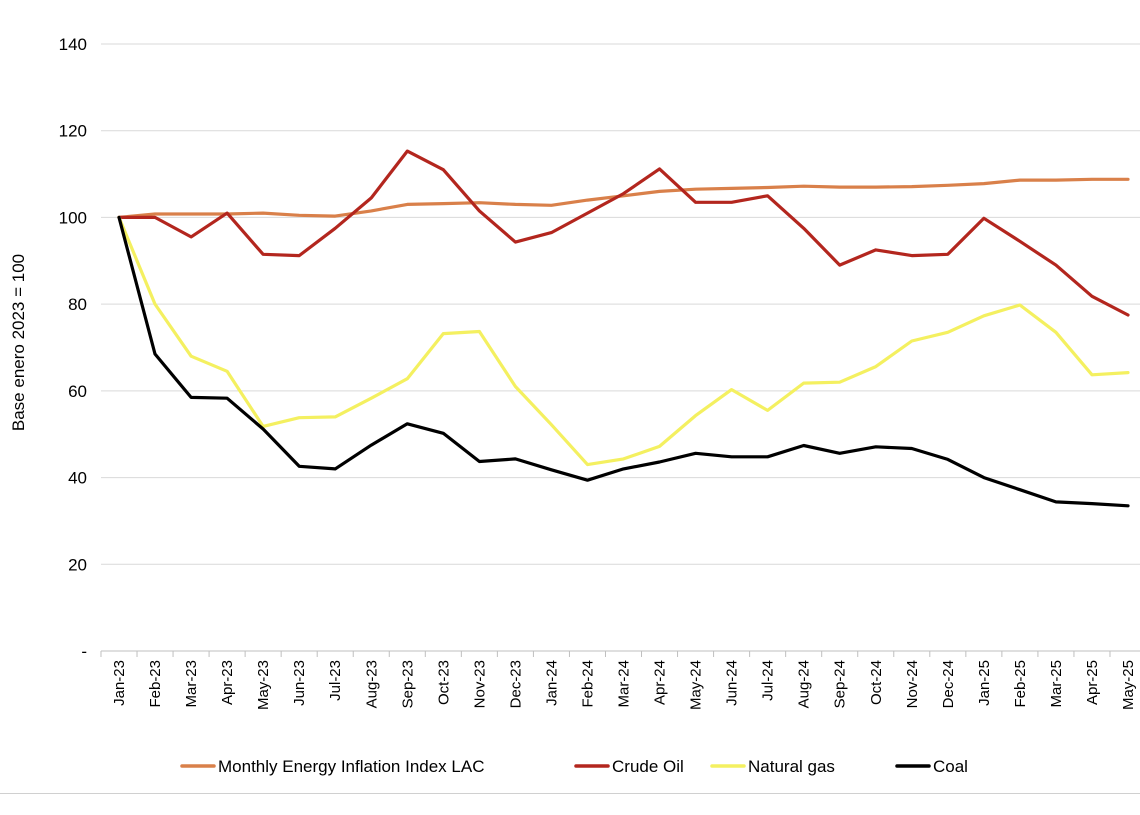  What do you see at coordinates (191, 684) in the screenshot?
I see `x-tick-label: Mar-23` at bounding box center [191, 684].